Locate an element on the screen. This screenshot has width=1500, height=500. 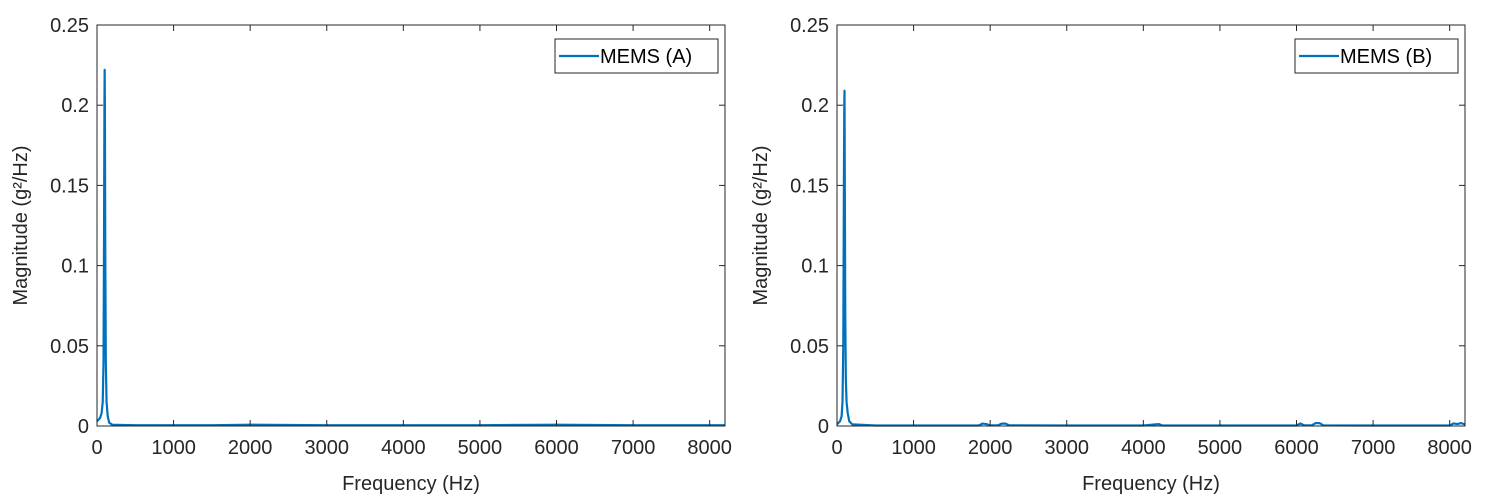
legend-label: MEMS (A) is located at coordinates (646, 57).